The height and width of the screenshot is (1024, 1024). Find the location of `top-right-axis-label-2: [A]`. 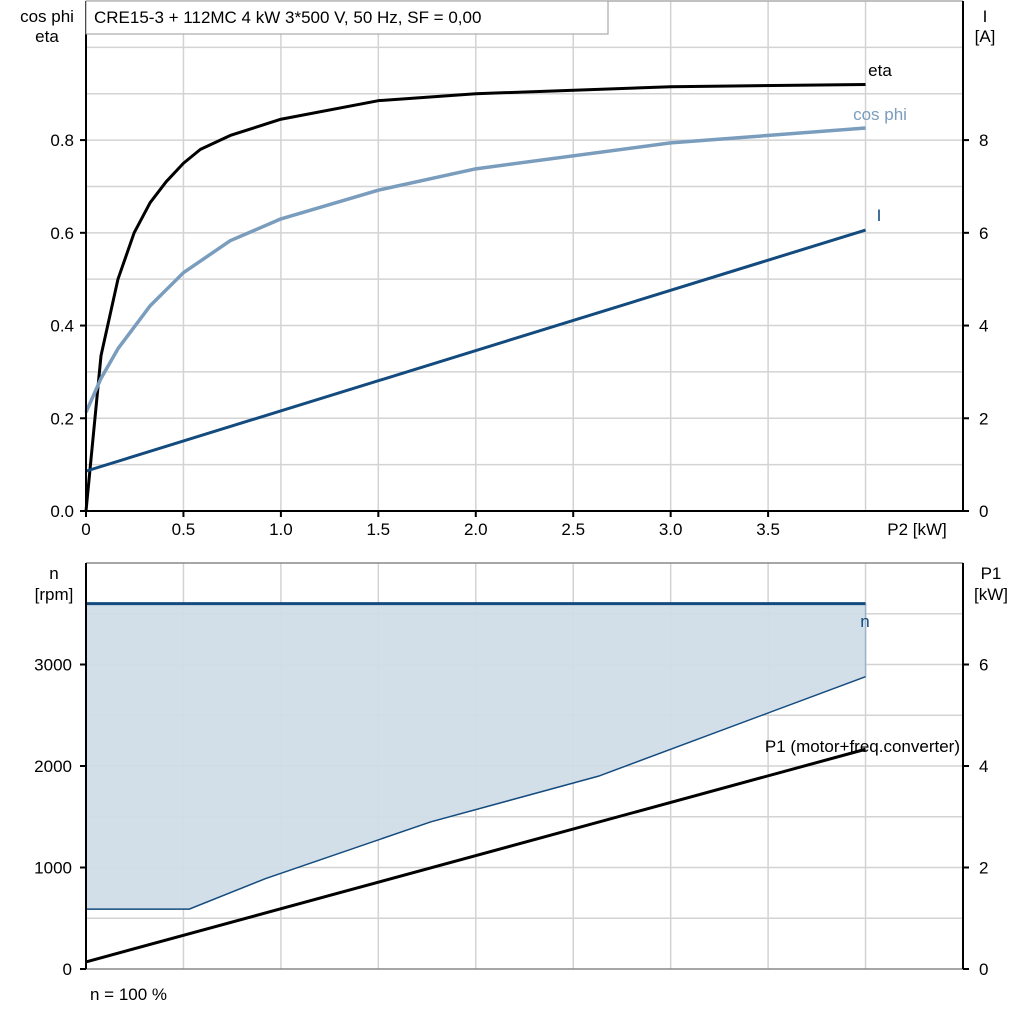

top-right-axis-label-2: [A] is located at coordinates (985, 36).